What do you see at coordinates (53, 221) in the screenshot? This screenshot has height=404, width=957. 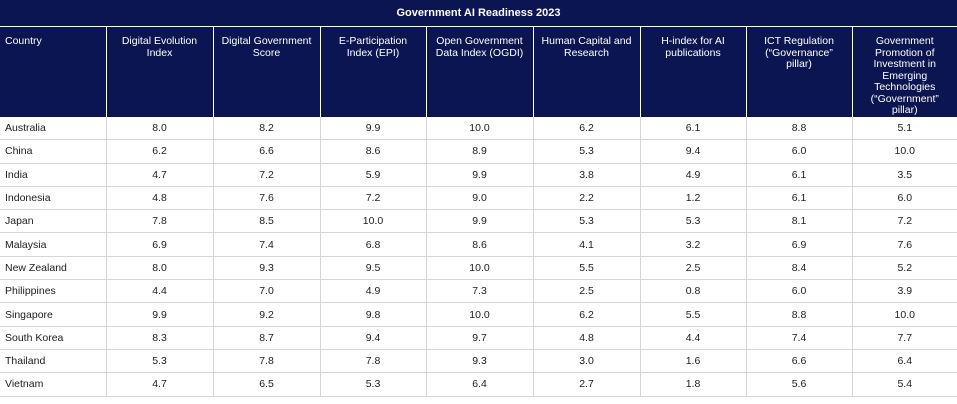 I see `country-cell: Japan` at bounding box center [53, 221].